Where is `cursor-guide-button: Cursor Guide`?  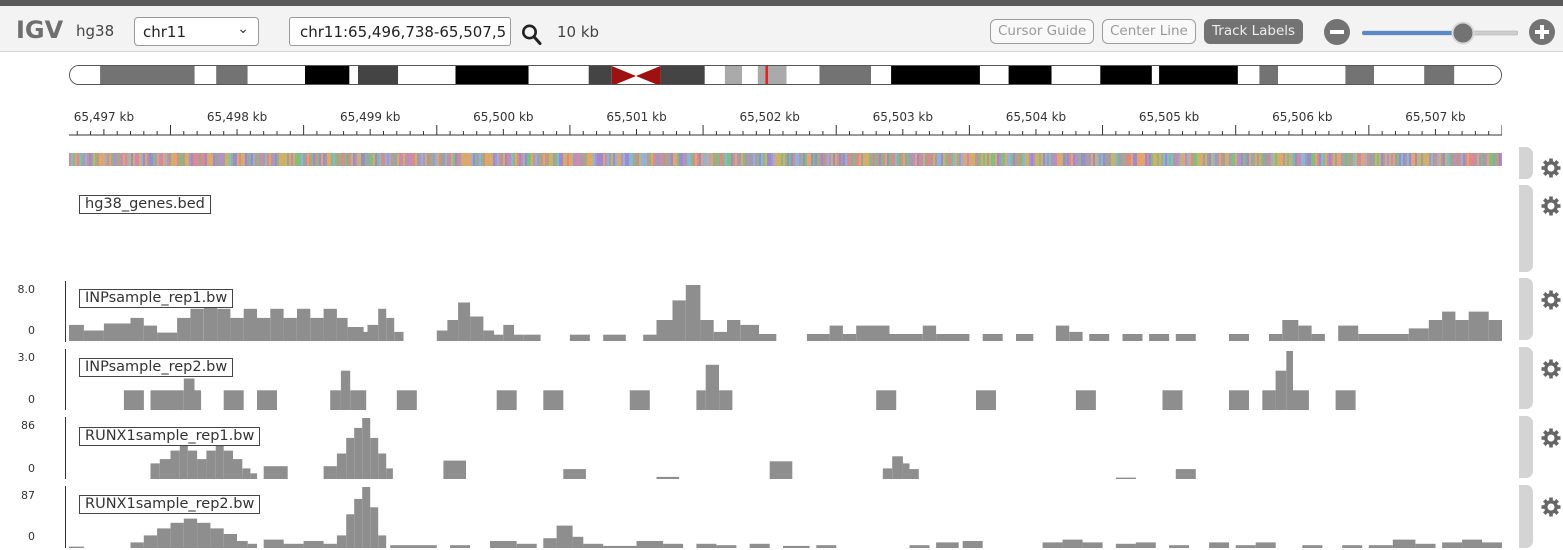
cursor-guide-button: Cursor Guide is located at coordinates (1042, 31).